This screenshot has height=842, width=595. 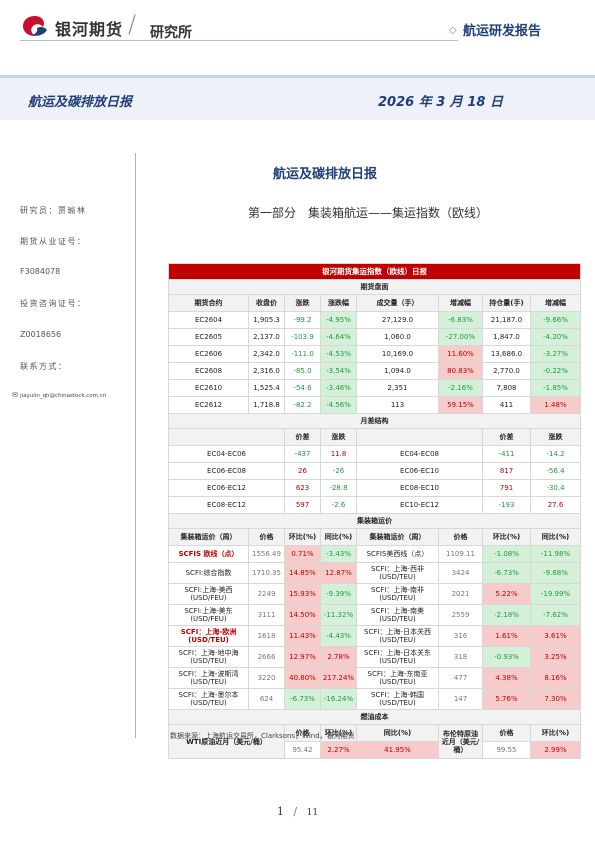 What do you see at coordinates (506, 554) in the screenshot?
I see `table-cell: -1.08%` at bounding box center [506, 554].